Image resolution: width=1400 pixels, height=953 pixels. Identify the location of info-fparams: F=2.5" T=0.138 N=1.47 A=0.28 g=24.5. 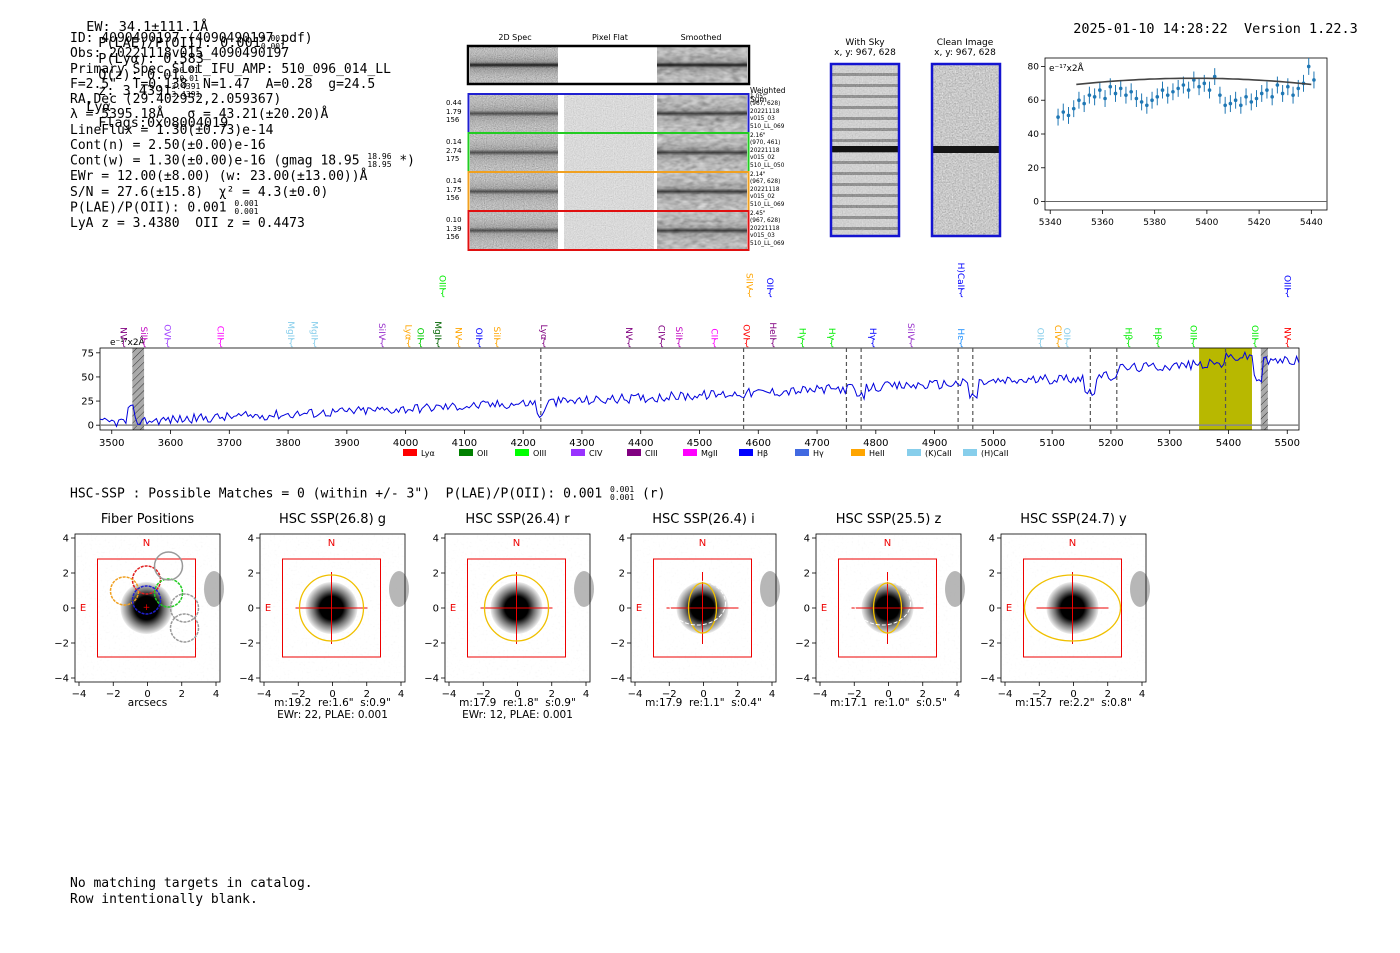
(223, 84).